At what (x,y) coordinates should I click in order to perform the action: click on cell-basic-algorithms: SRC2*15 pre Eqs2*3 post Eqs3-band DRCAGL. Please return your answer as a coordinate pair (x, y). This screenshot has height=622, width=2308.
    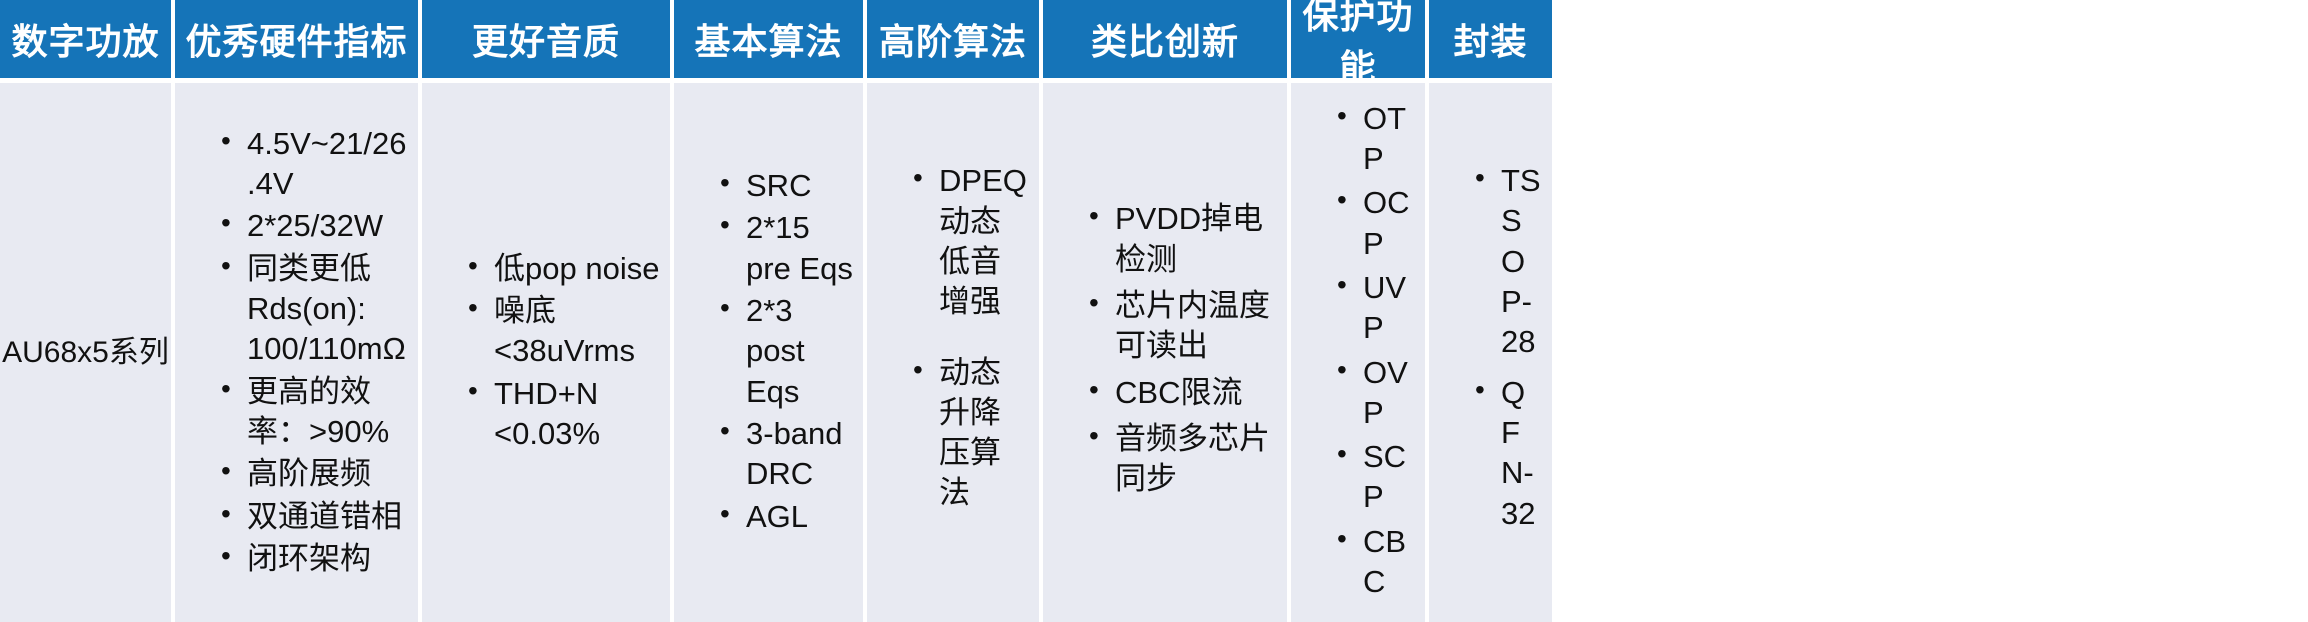
    Looking at the image, I should click on (770, 352).